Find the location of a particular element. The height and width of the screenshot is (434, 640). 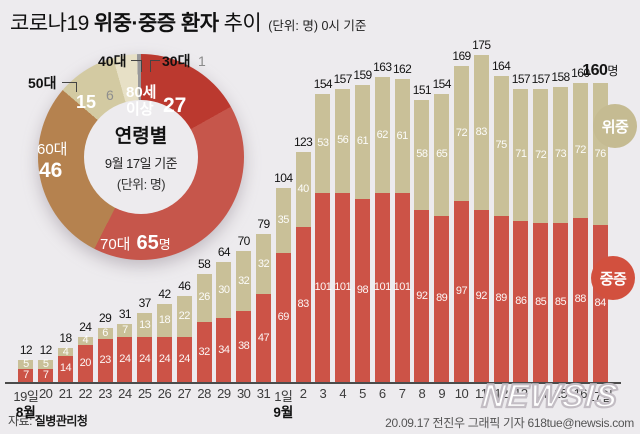

x-tick-label: 2 is located at coordinates (303, 393).